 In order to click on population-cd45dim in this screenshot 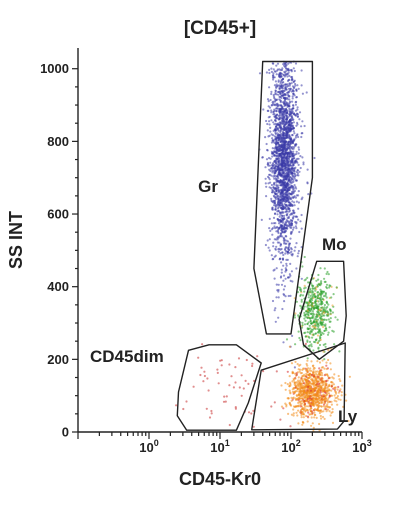, I will do `click(236, 385)`.